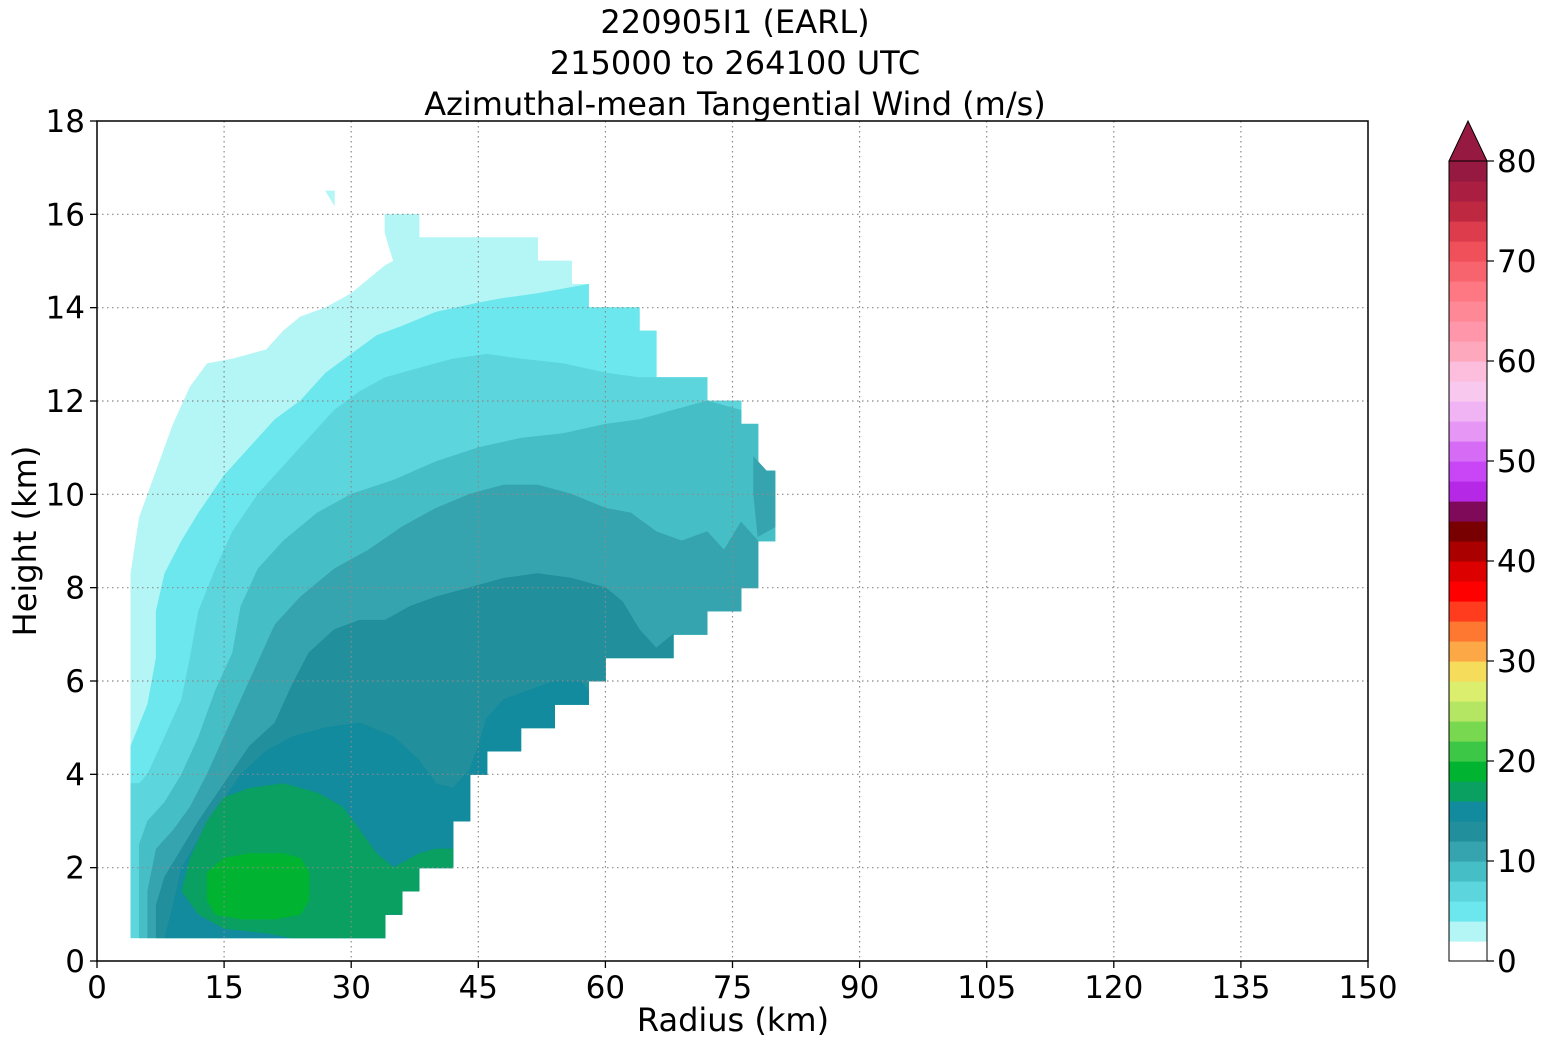 The image size is (1548, 1045). I want to click on colorbar-tick-label: 20, so click(1516, 762).